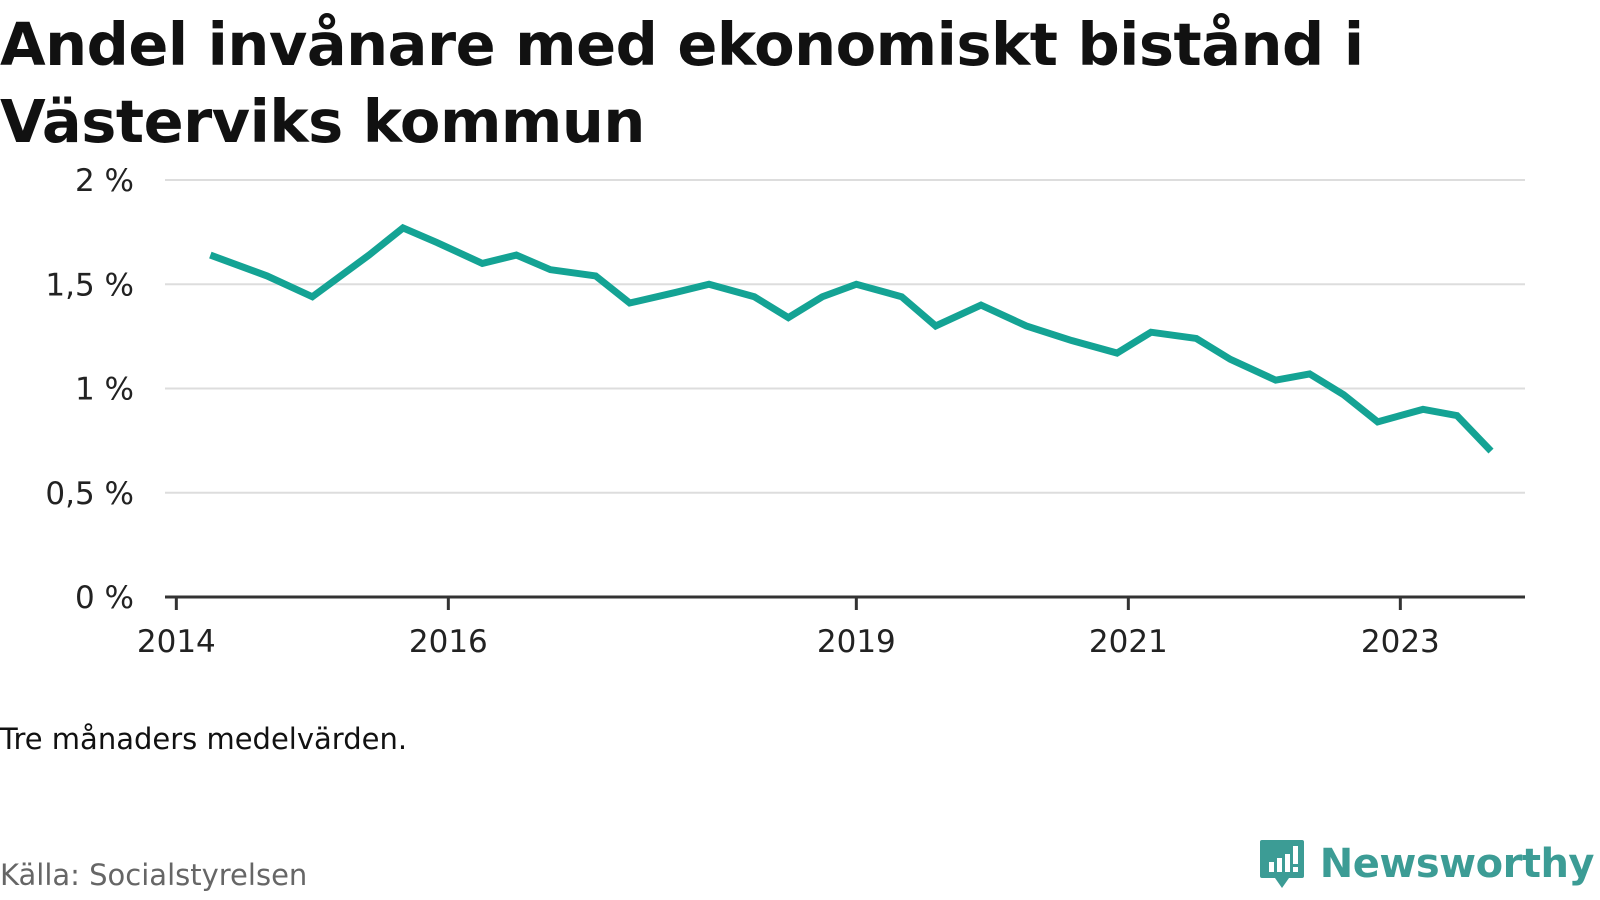 The image size is (1600, 900). Describe the element at coordinates (104, 598) in the screenshot. I see `y-tick-label: 0 %` at that location.